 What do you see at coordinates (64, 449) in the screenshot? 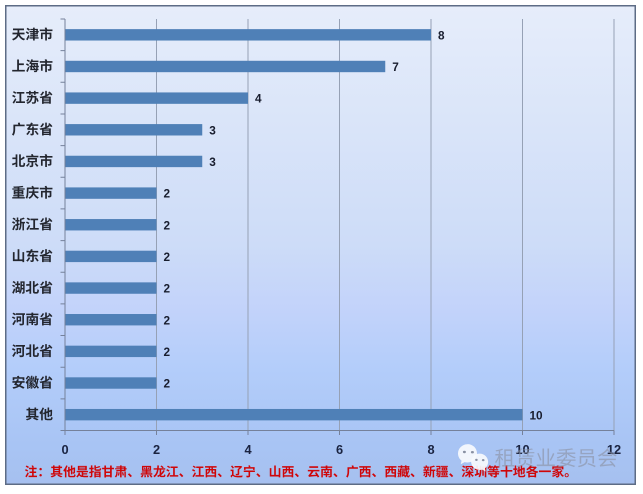
I see `svg-text: 0` at bounding box center [64, 449].